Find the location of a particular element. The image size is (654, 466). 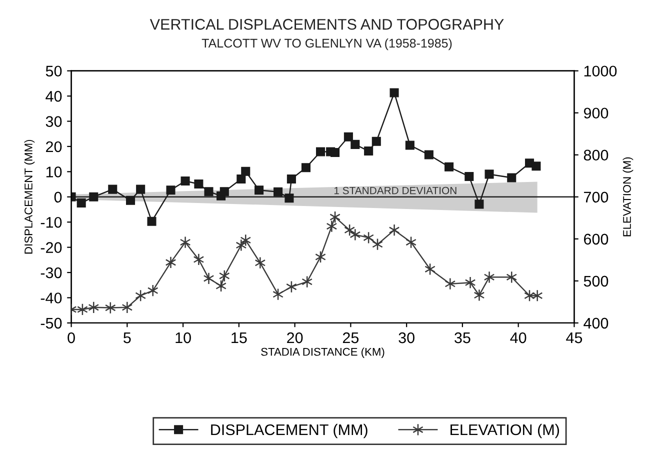

y2-tick-label: 600 is located at coordinates (596, 239).